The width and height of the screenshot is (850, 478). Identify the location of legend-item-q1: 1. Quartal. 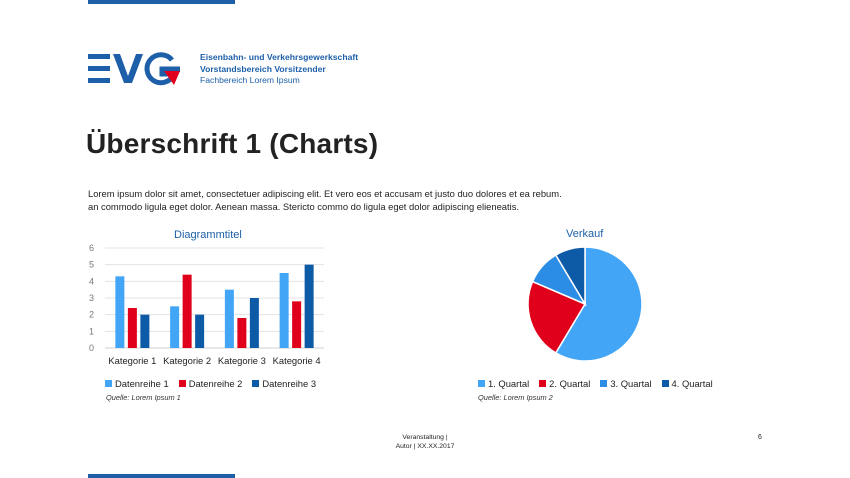
(503, 383).